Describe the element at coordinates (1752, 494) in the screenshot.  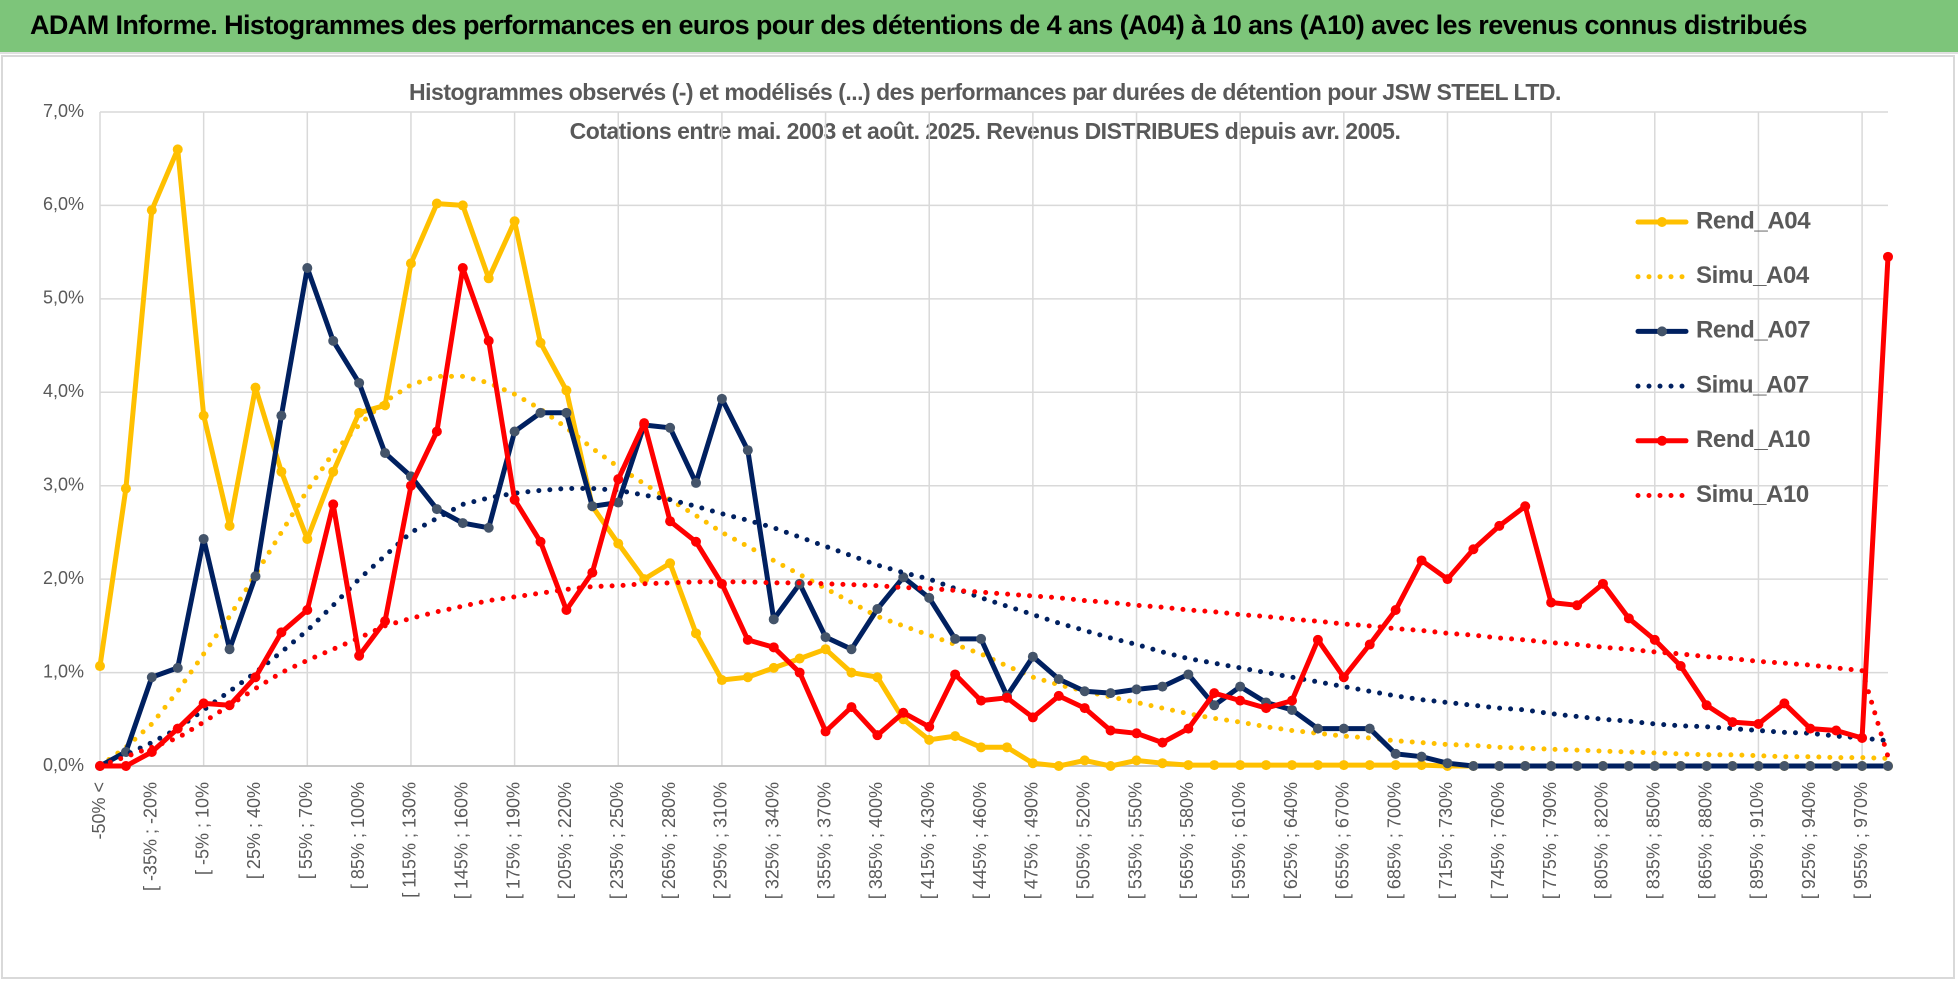
I see `legend-label: Simu_A10` at that location.